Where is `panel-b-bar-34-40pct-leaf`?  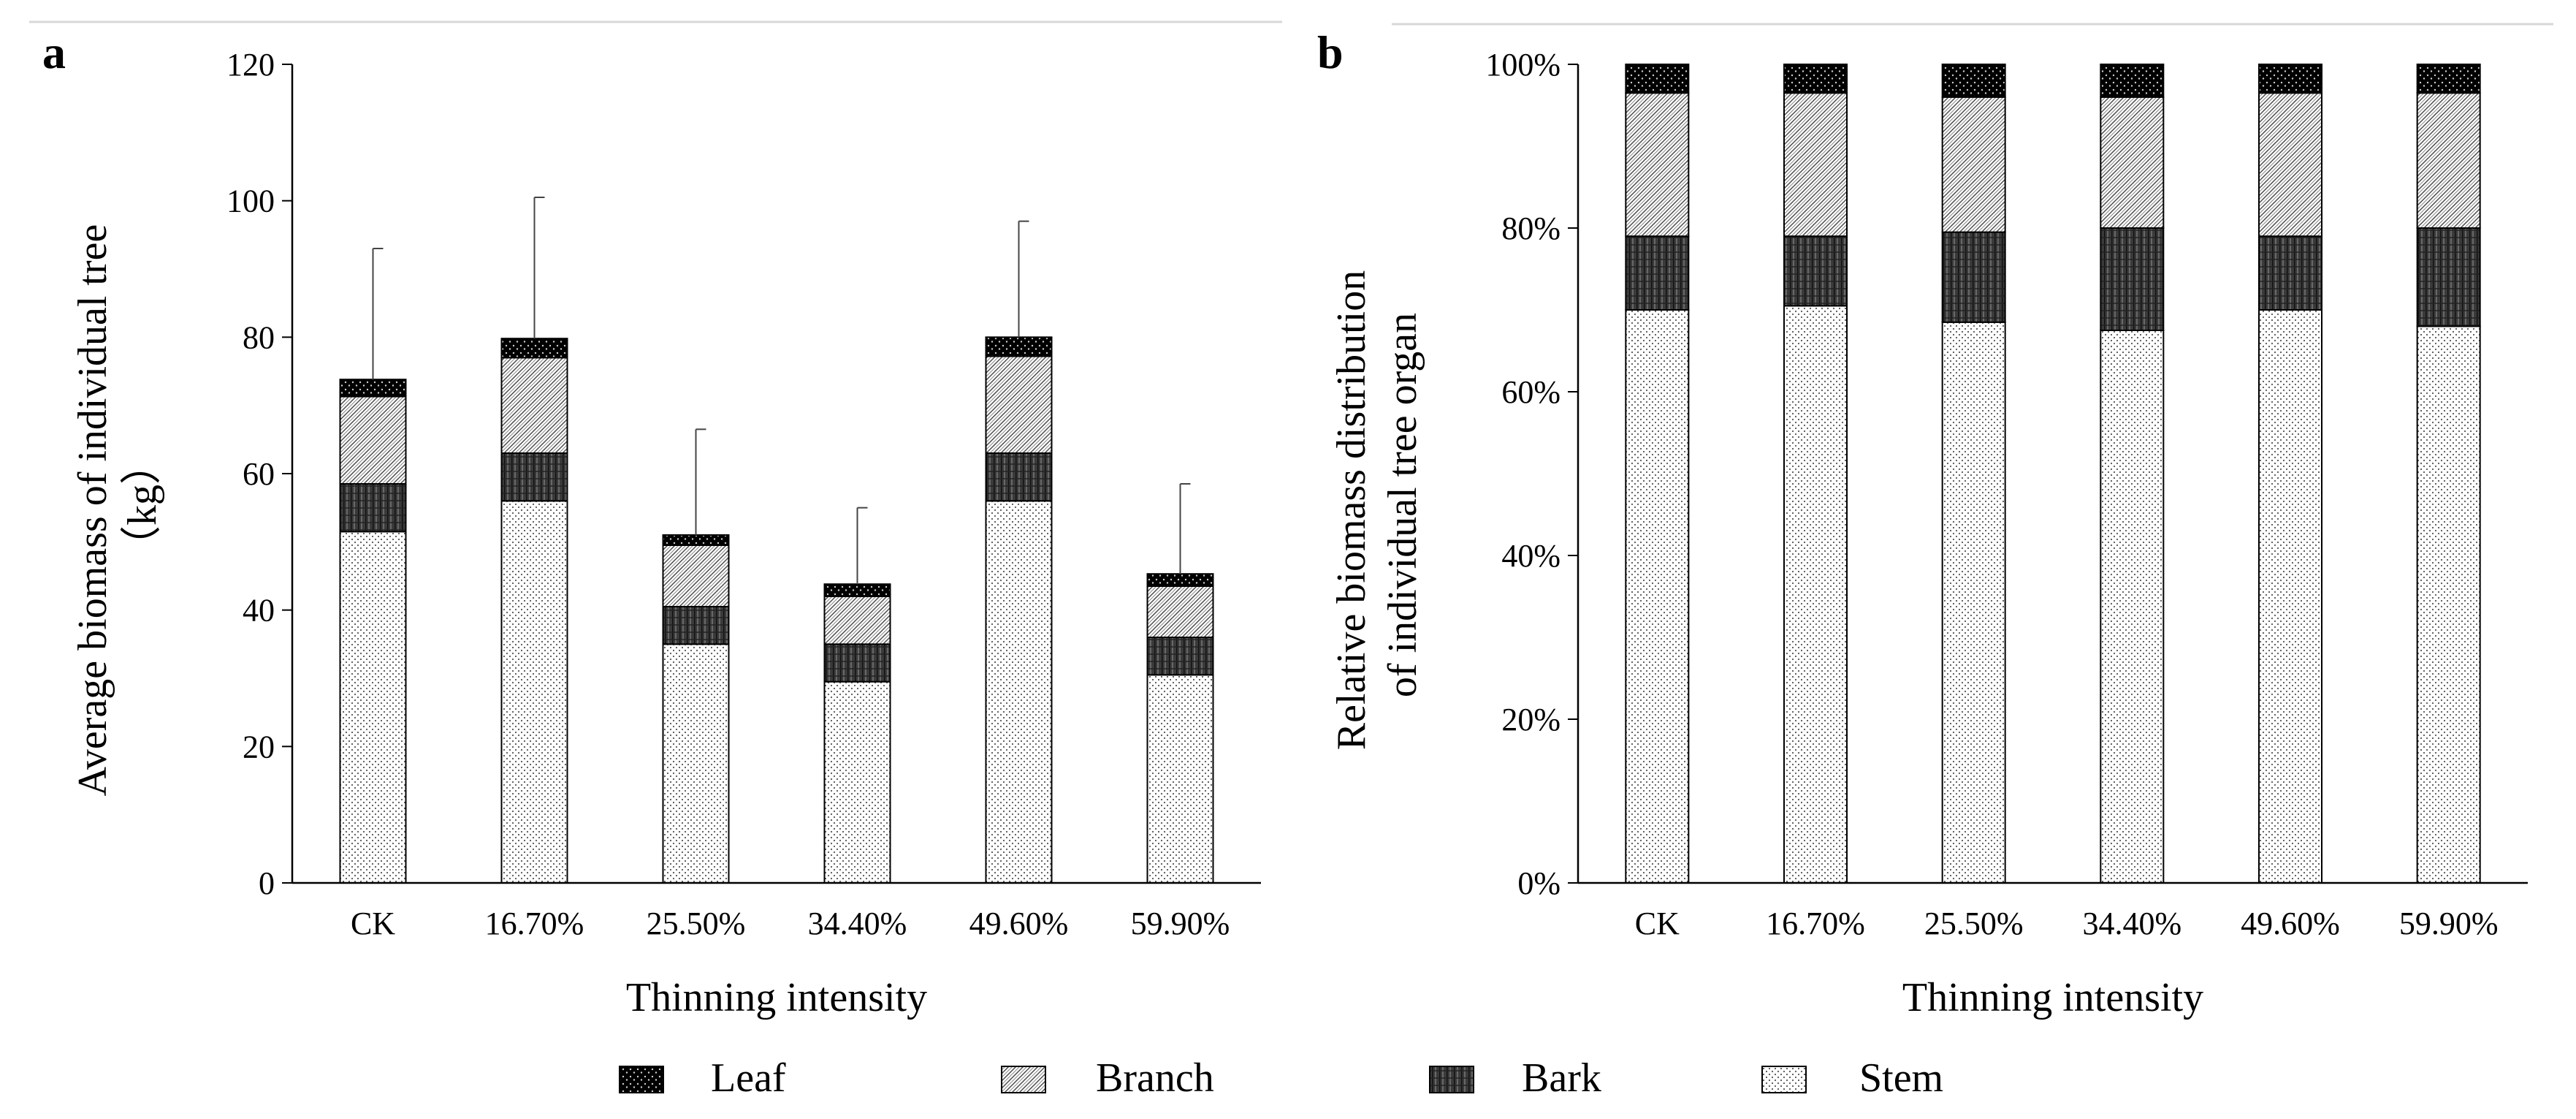 panel-b-bar-34-40pct-leaf is located at coordinates (2133, 81).